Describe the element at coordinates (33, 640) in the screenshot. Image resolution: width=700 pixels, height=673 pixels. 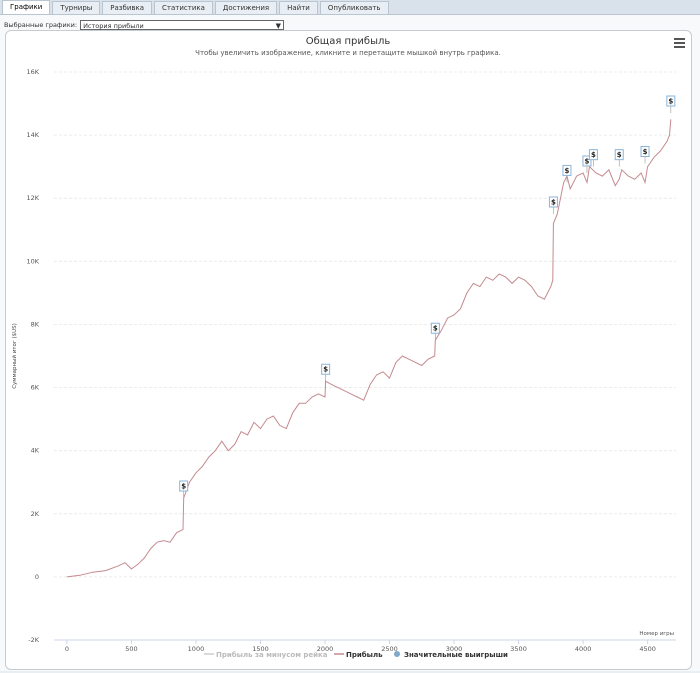
I see `y-tick-label: -2K` at that location.